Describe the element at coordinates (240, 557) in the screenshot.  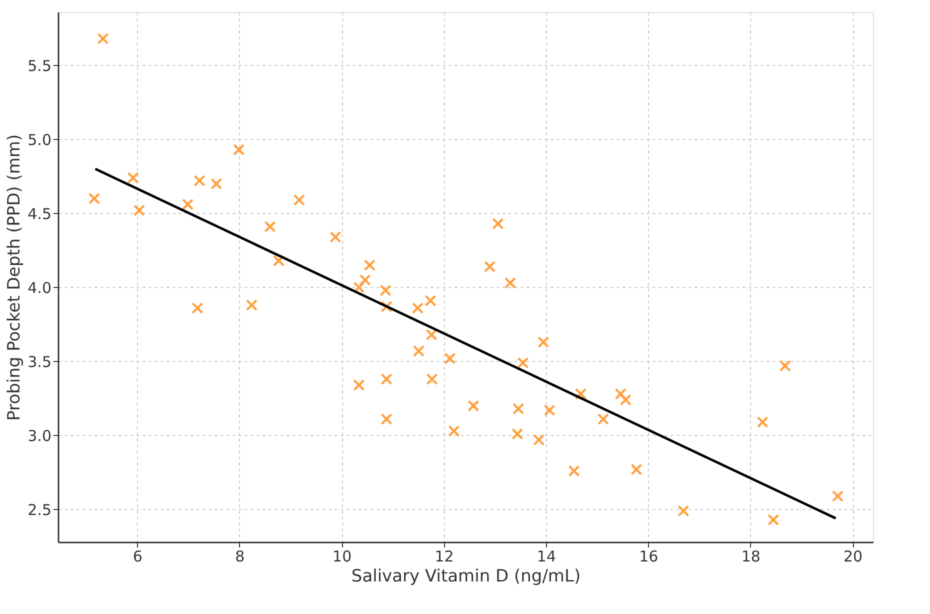
I see `x-tick-label: 8` at that location.